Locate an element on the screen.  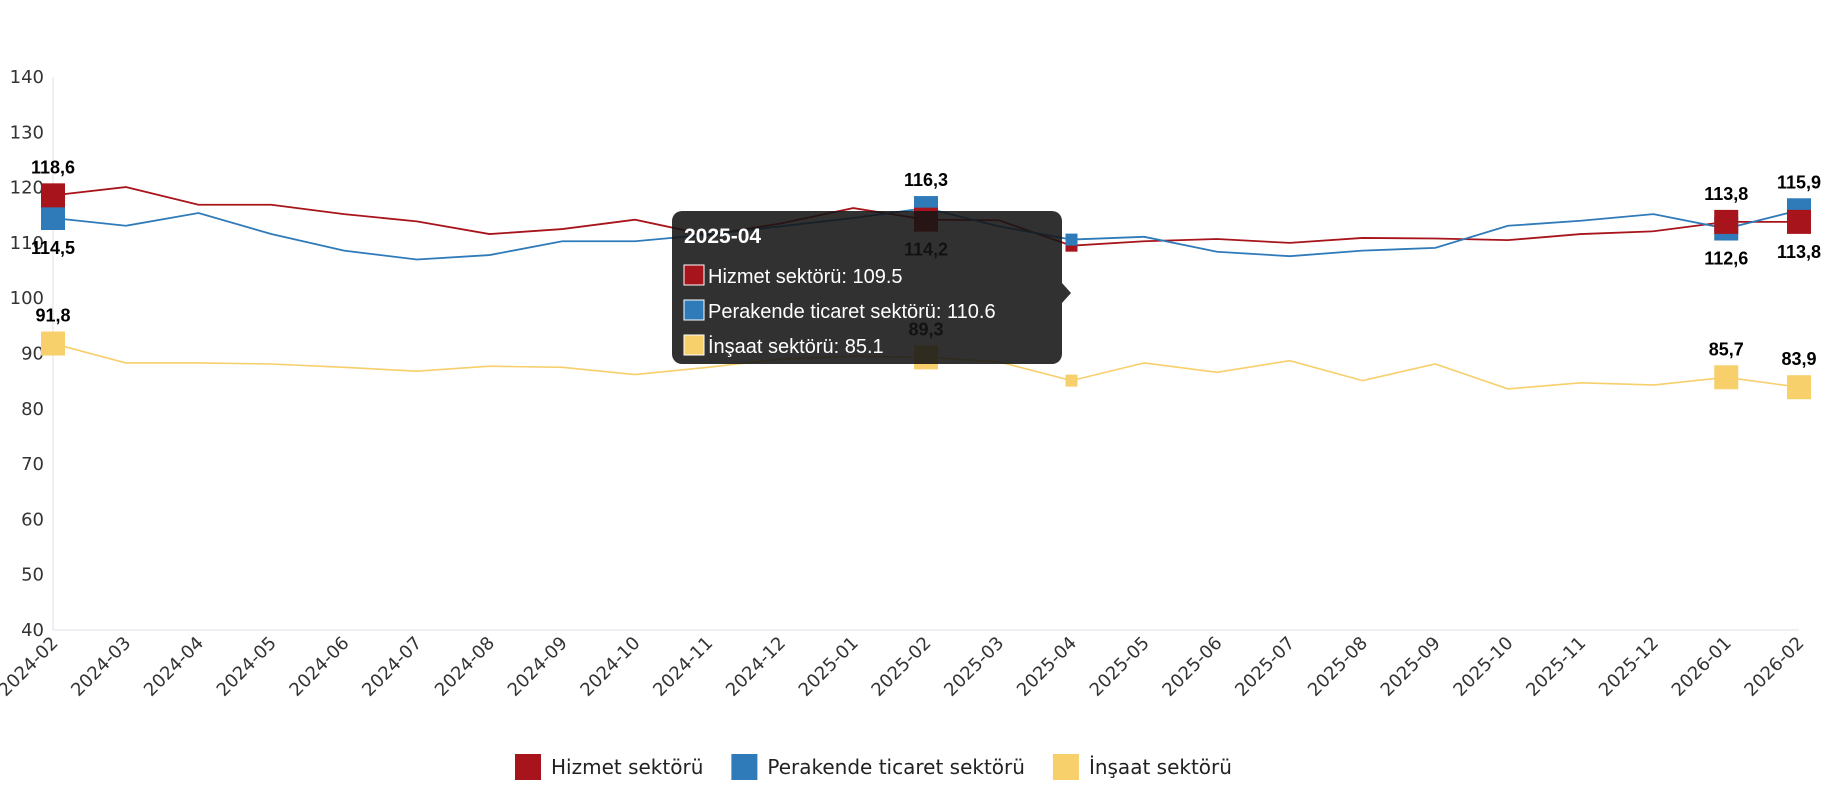
x-tick-label: 2025-04 is located at coordinates (1047, 667).